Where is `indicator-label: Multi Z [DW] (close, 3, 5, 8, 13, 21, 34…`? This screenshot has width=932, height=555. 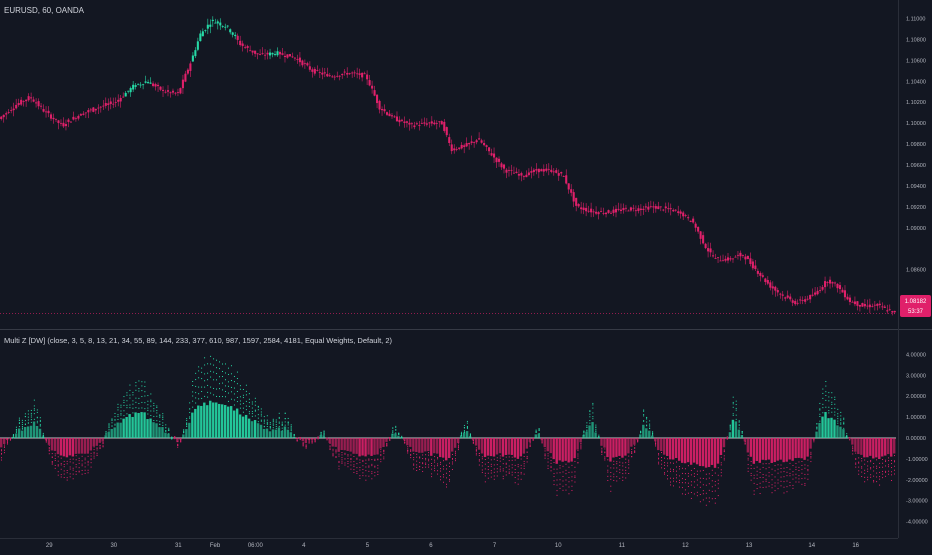
indicator-label: Multi Z [DW] (close, 3, 5, 8, 13, 21, 34… is located at coordinates (198, 340).